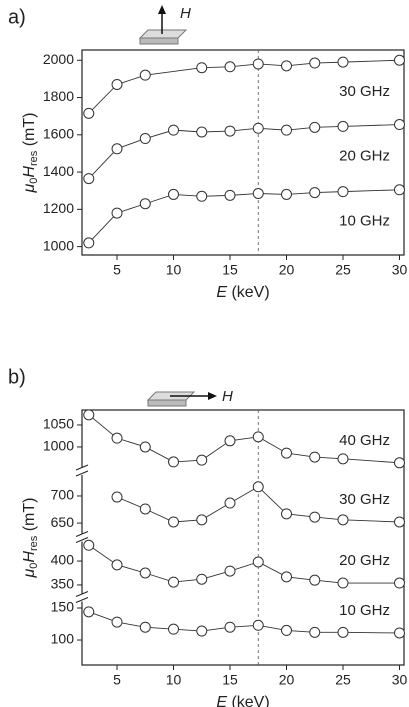 This screenshot has width=409, height=707. I want to click on y-label-part: μ, so click(29, 573).